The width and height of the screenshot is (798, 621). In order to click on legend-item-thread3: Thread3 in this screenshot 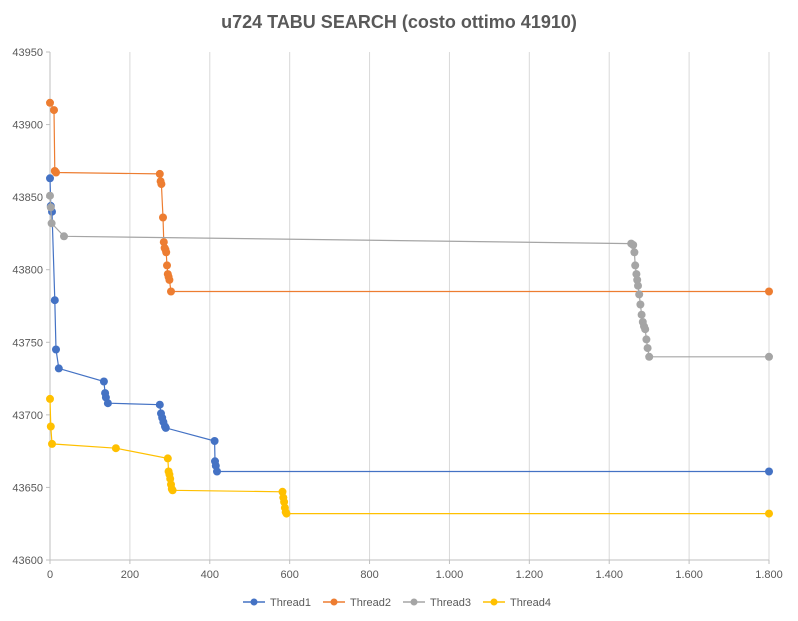, I will do `click(437, 603)`.